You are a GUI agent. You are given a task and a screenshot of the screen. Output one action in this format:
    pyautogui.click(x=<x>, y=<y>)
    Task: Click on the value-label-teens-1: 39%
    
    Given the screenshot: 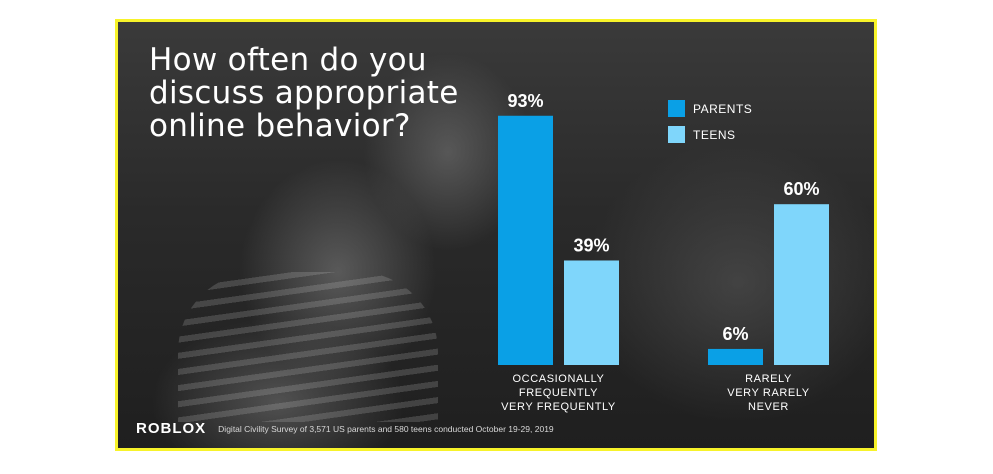 What is the action you would take?
    pyautogui.click(x=591, y=245)
    